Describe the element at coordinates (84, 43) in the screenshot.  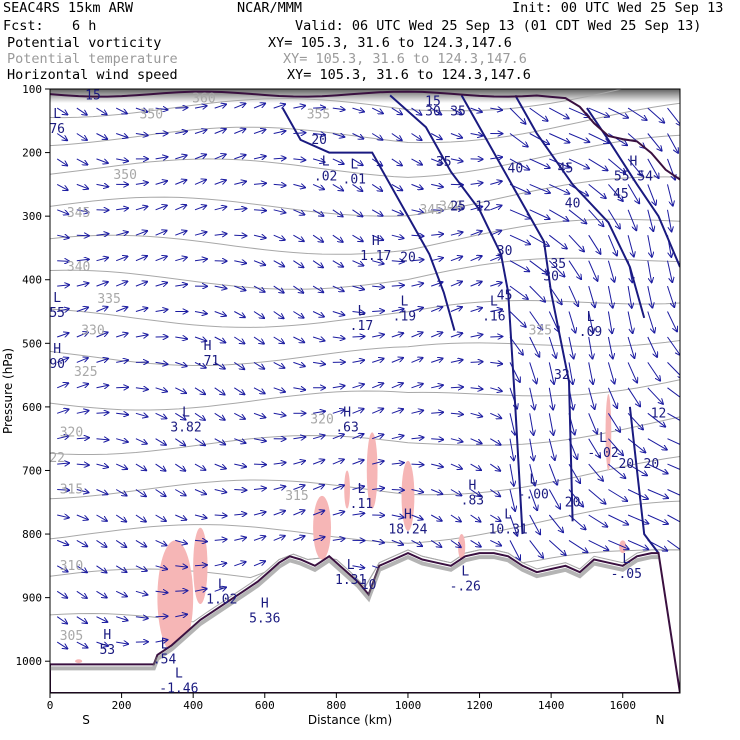
I see `field-name-pv: Potential vorticity` at that location.